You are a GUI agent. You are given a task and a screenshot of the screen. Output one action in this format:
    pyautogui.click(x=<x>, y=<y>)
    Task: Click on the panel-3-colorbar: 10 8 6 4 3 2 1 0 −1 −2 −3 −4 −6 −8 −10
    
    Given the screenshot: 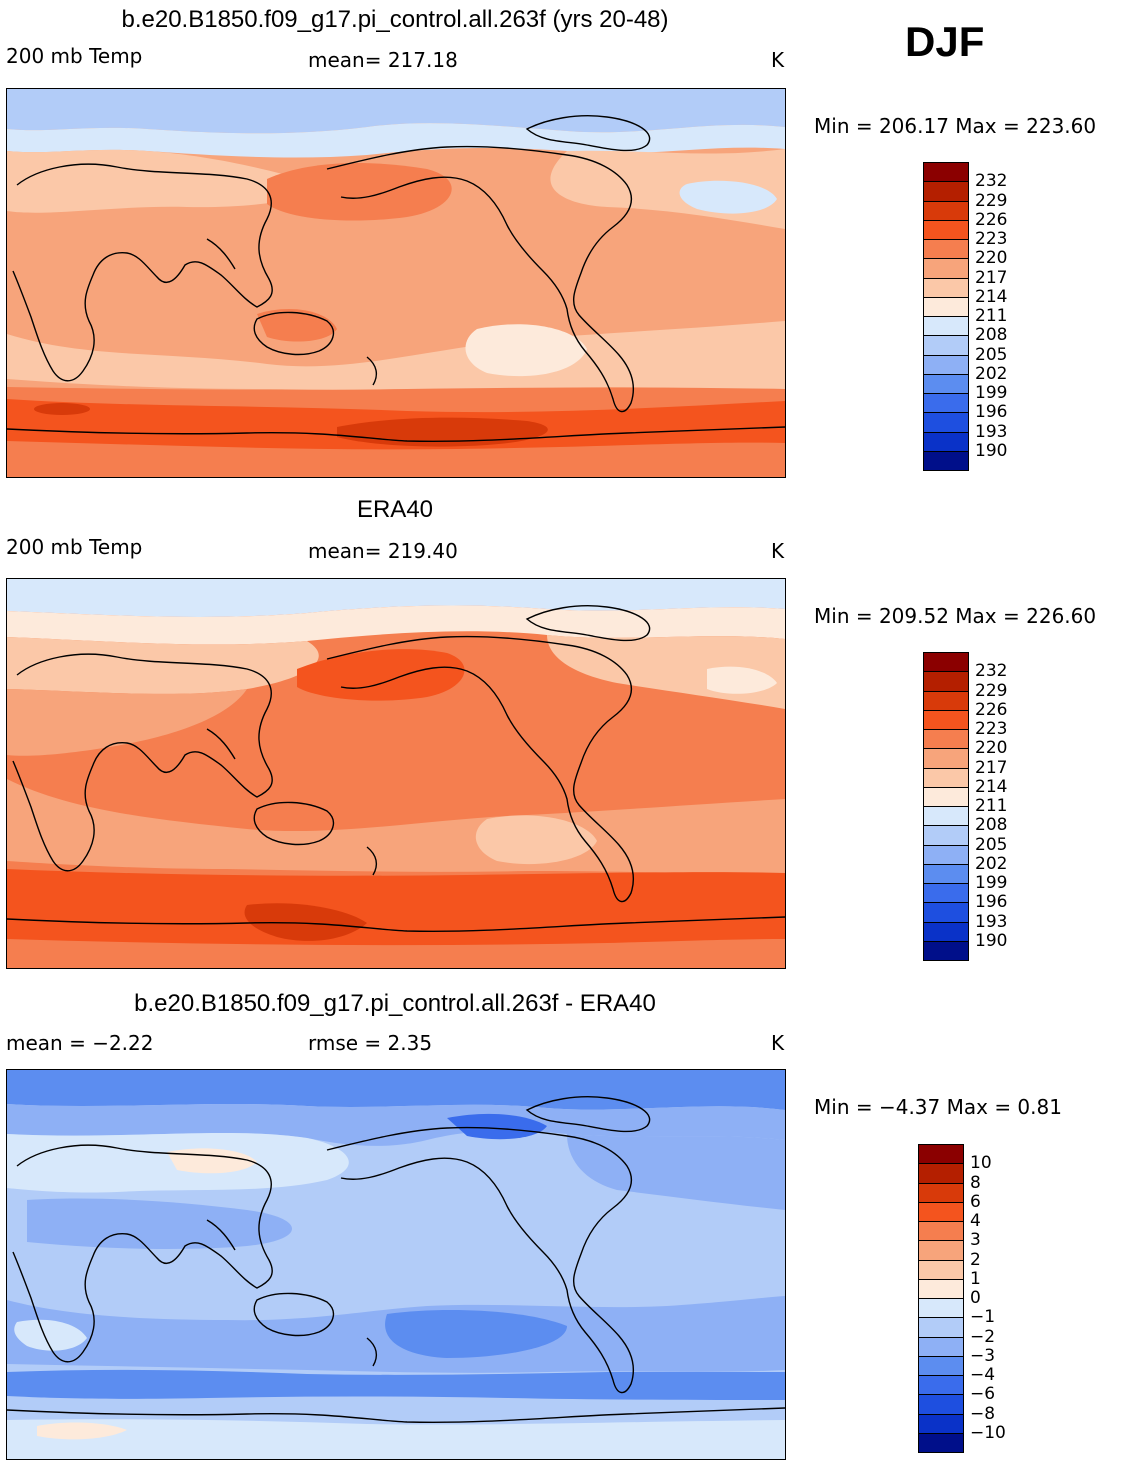 What is the action you would take?
    pyautogui.click(x=962, y=1298)
    